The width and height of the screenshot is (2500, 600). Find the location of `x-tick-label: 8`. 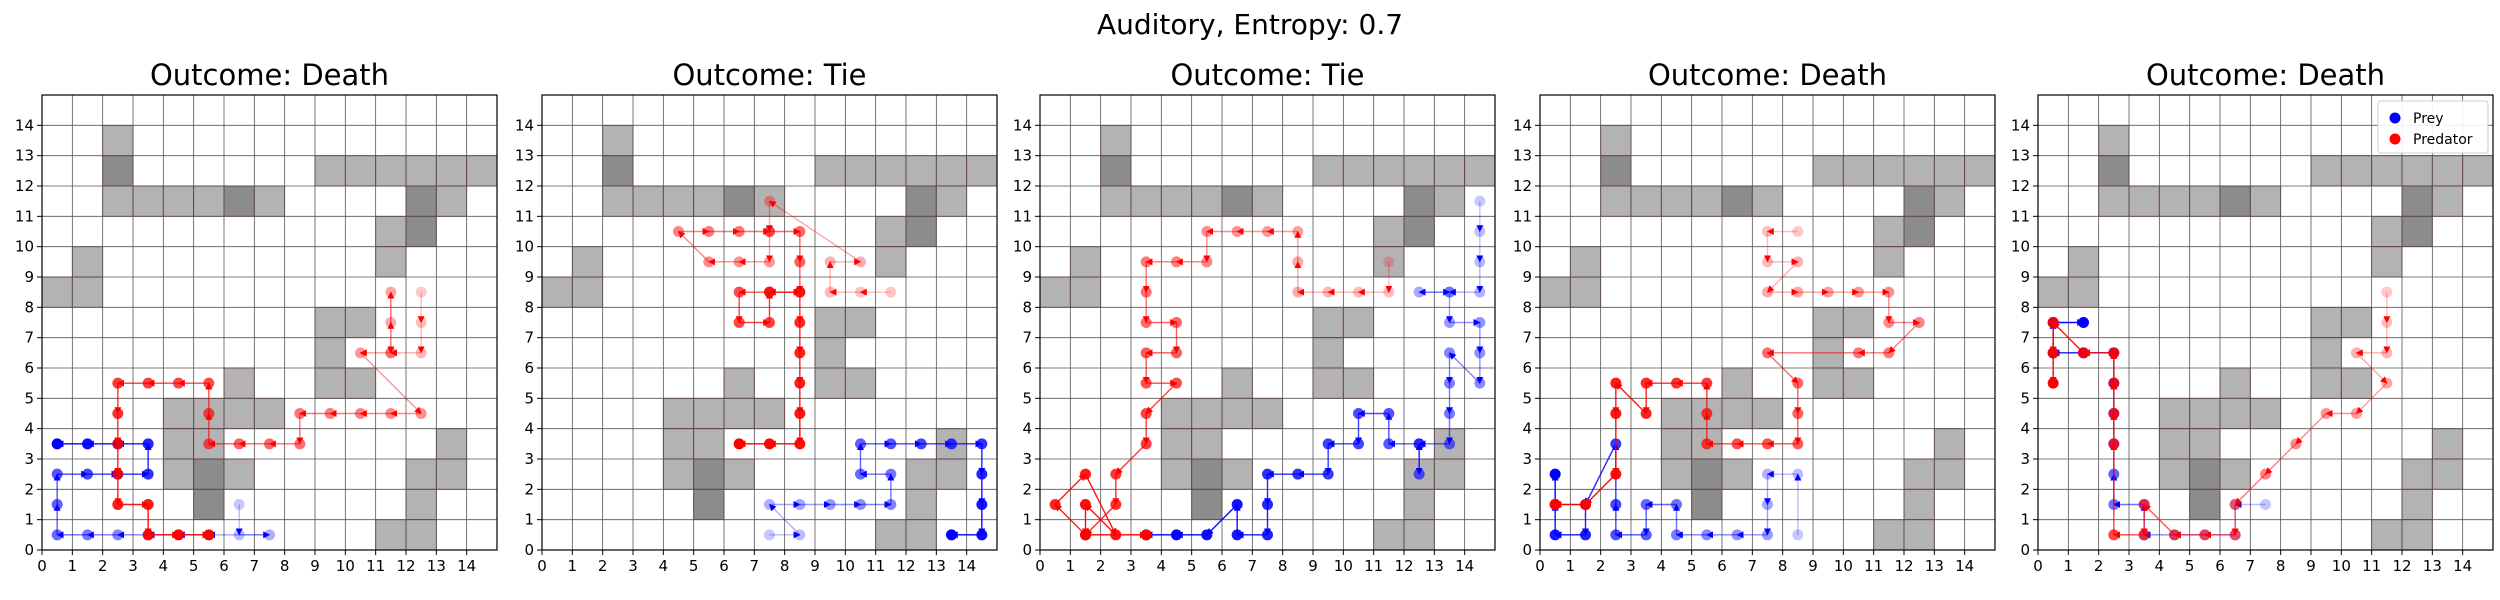

x-tick-label: 8 is located at coordinates (785, 566).